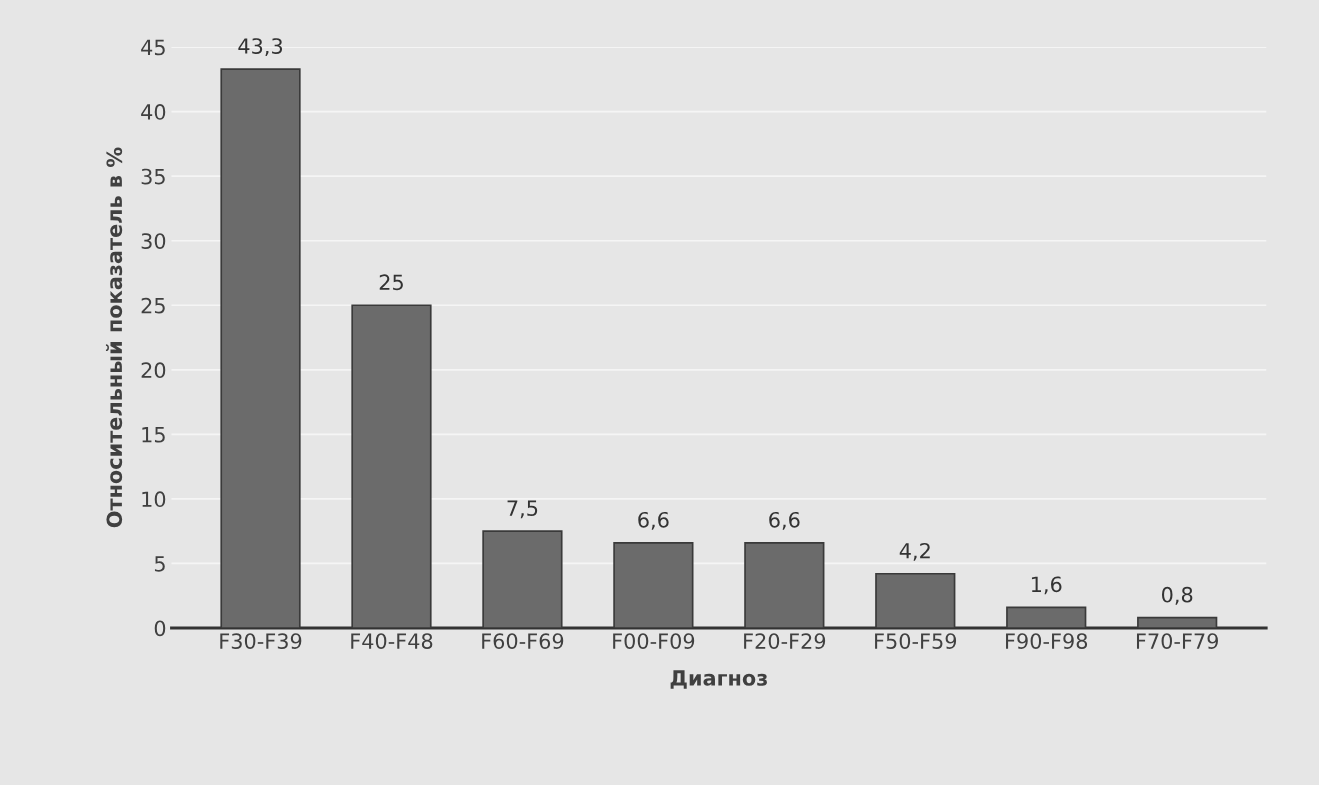 The image size is (1319, 785). Describe the element at coordinates (916, 641) in the screenshot. I see `x-tick-label: F50-F59` at that location.